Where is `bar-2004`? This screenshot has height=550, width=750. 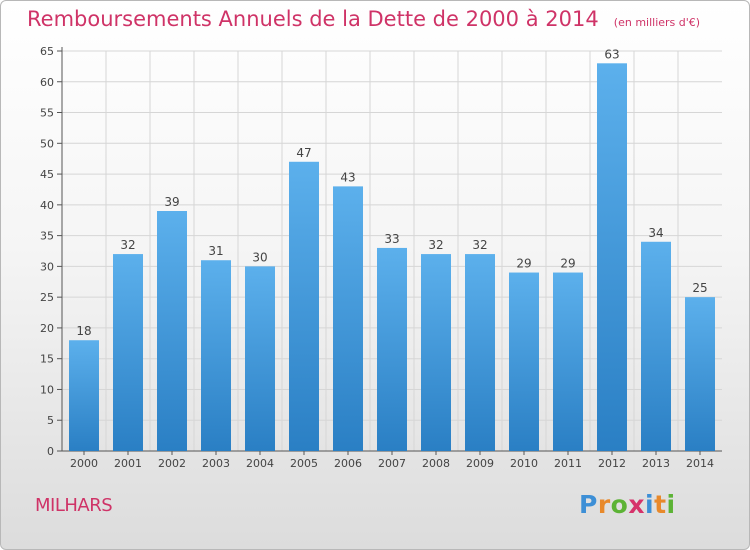 bar-2004 is located at coordinates (260, 358).